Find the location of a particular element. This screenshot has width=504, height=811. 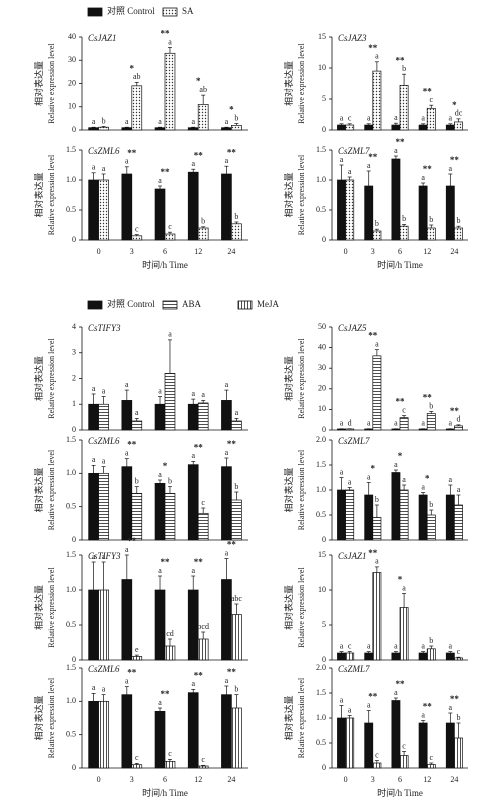

legend-swatch is located at coordinates (170, 305).